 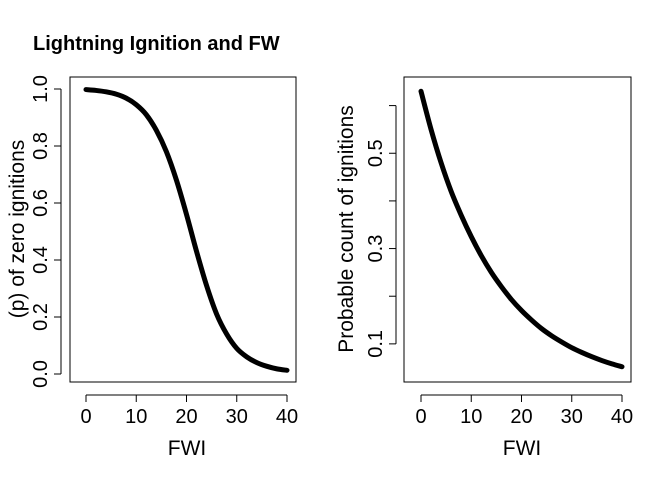 I want to click on right-y-axis-title: Probable count of ignitions, so click(x=346, y=229).